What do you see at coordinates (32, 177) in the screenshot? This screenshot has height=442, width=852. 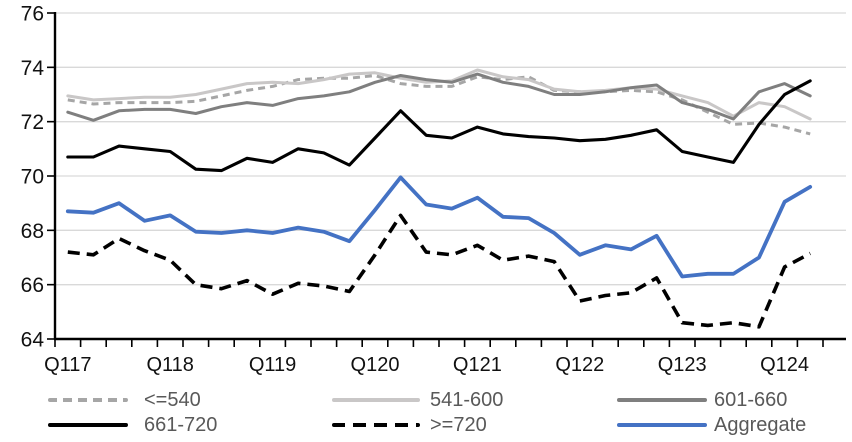 I see `y-tick-label: 70` at bounding box center [32, 177].